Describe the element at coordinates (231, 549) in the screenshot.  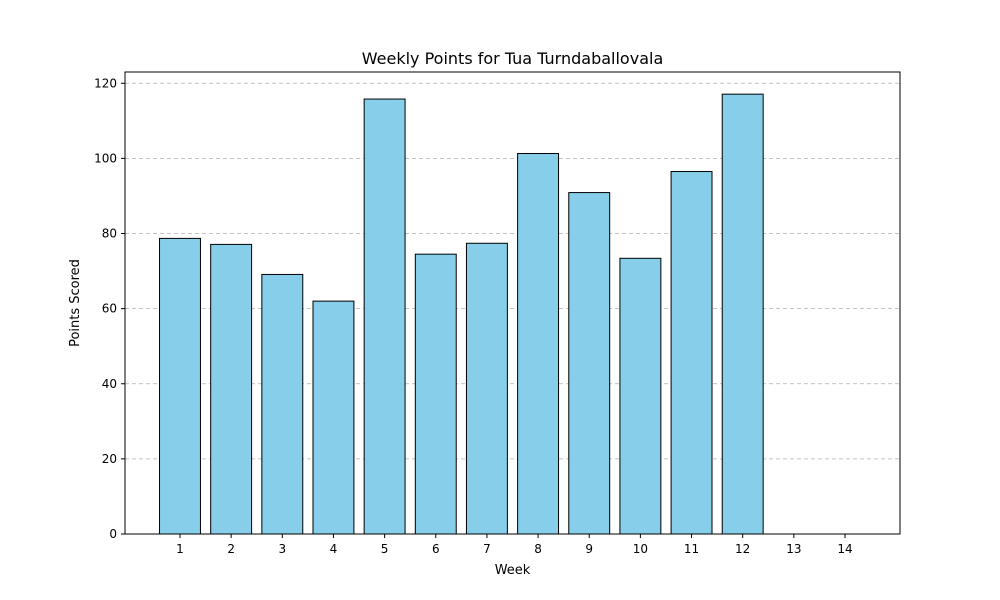
I see `x-tick-label: 2` at that location.